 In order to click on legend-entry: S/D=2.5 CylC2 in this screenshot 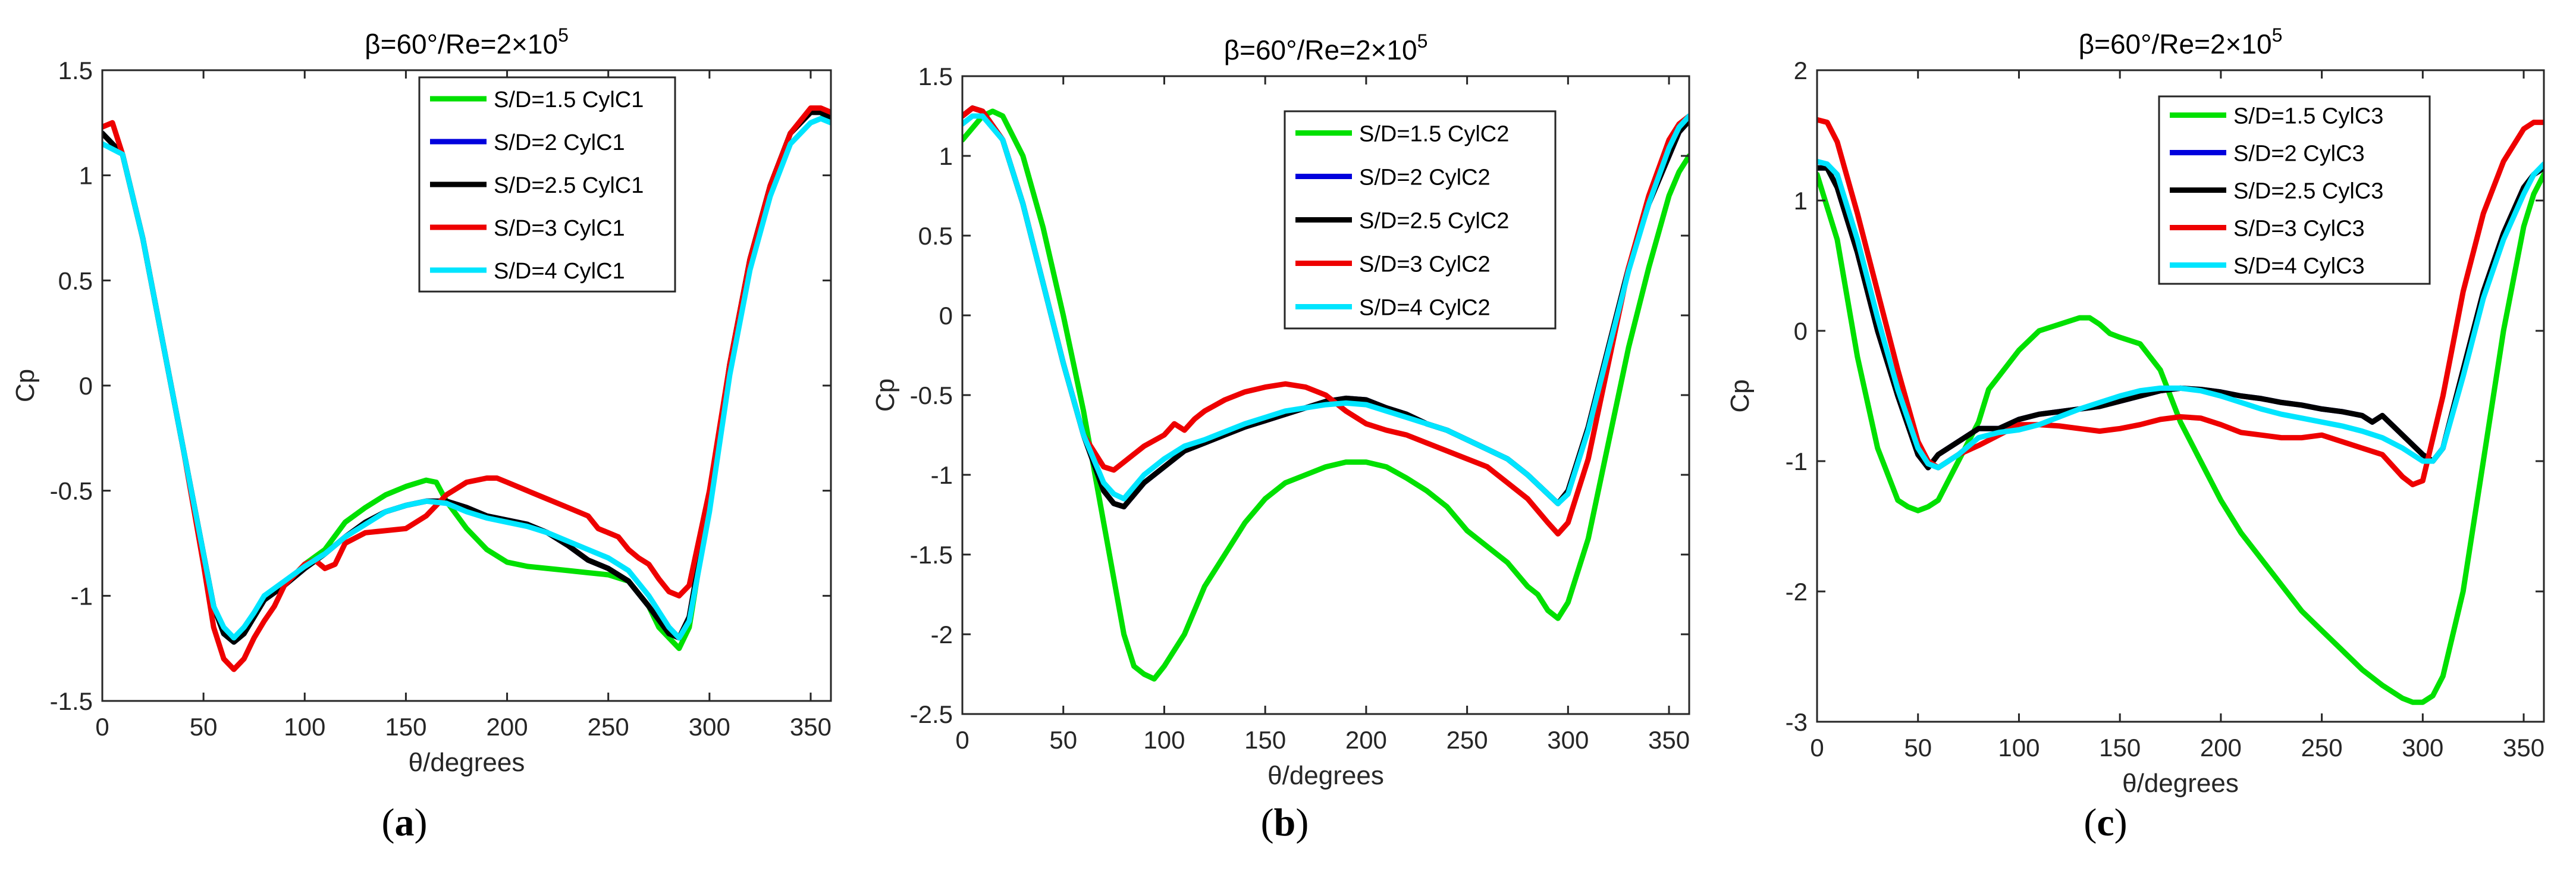, I will do `click(1434, 222)`.